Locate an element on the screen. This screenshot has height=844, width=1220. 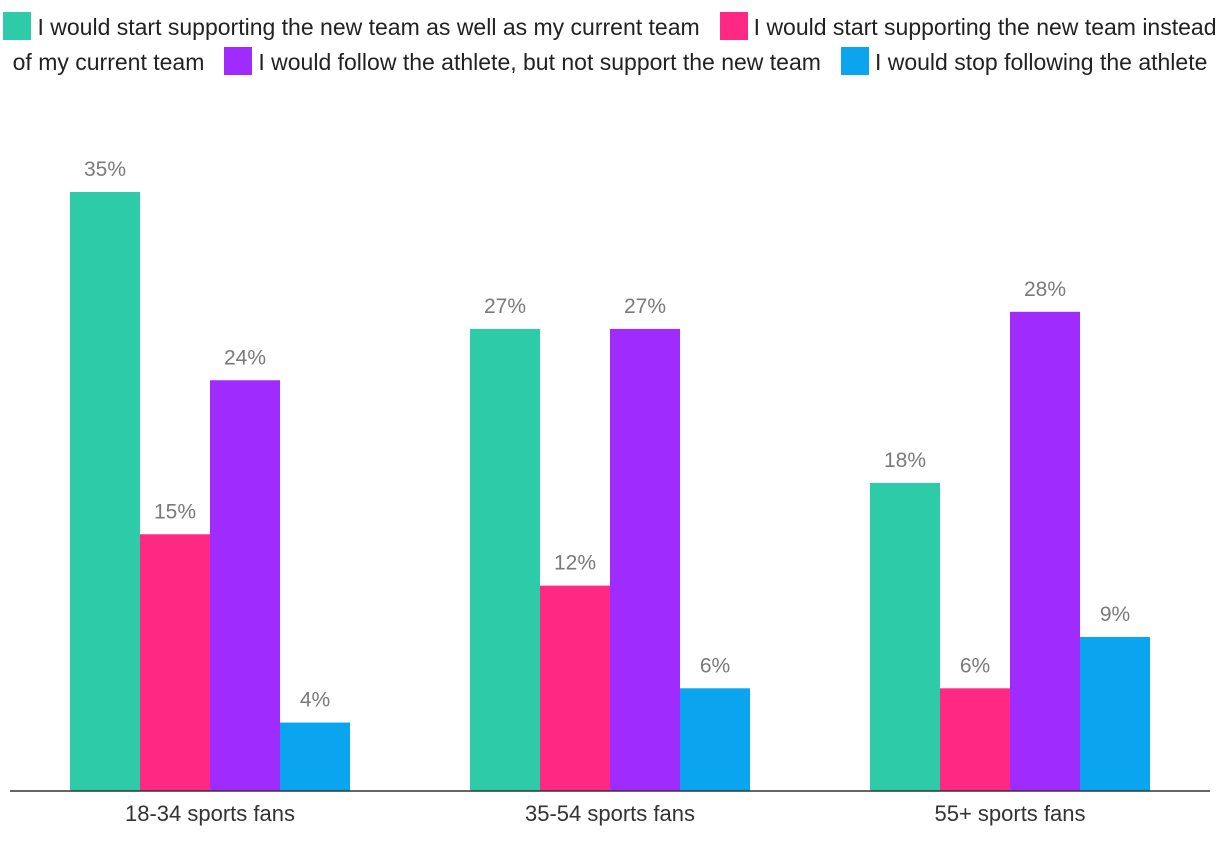
bar-value-label-3-3: 28% is located at coordinates (1045, 289).